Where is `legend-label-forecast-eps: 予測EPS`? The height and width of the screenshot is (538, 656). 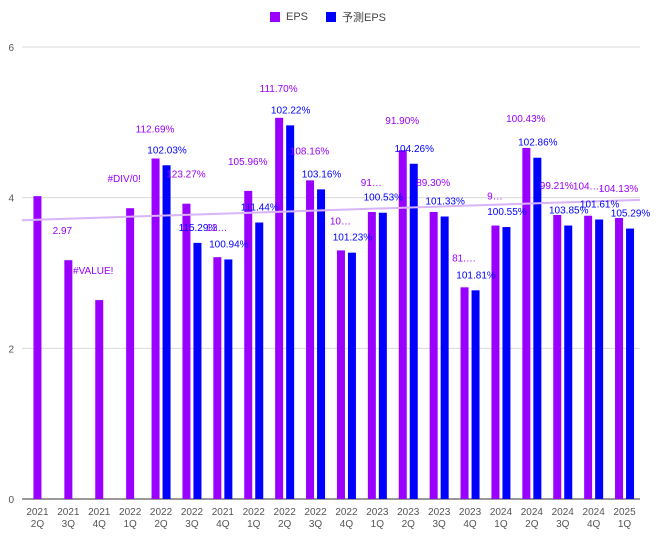
legend-label-forecast-eps: 予測EPS is located at coordinates (364, 18).